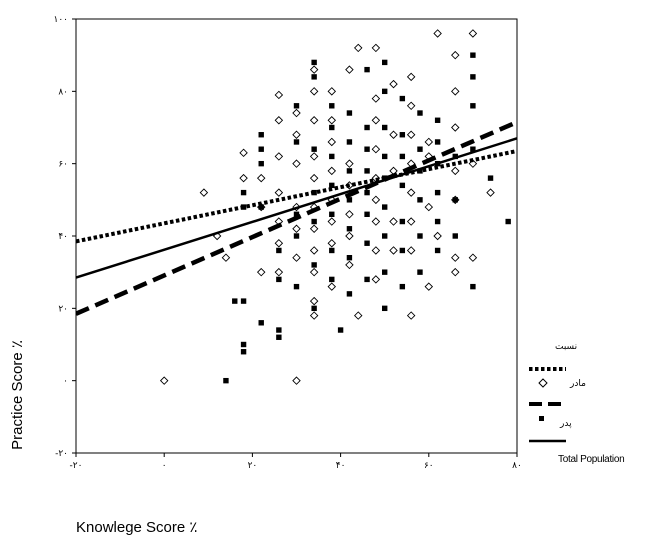 This screenshot has width=650, height=538. I want to click on y-tick-label: ۴۰, so click(63, 237).